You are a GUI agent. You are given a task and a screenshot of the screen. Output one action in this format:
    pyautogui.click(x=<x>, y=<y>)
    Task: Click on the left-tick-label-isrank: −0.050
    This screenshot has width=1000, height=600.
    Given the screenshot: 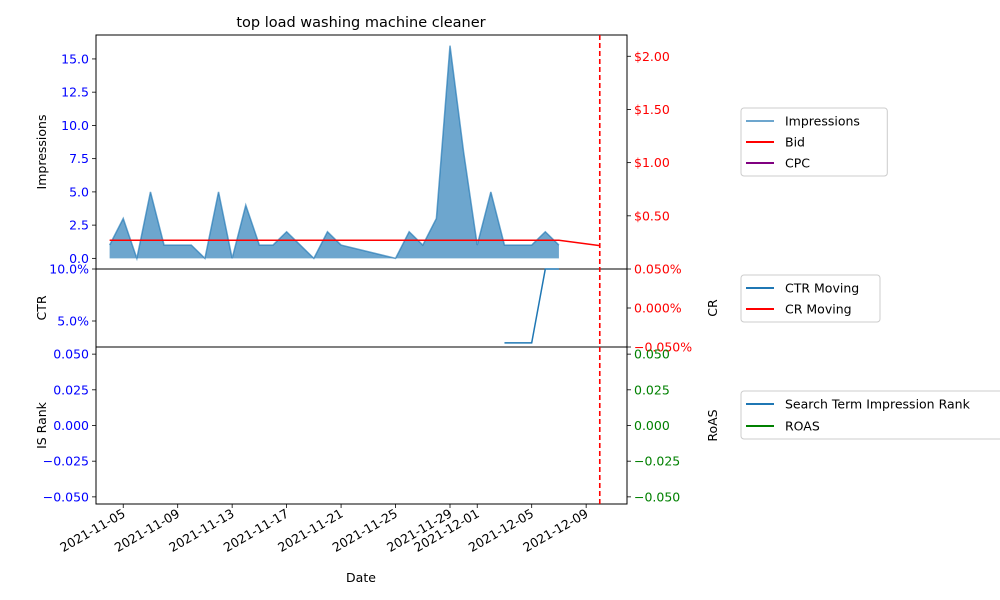 What is the action you would take?
    pyautogui.click(x=66, y=496)
    